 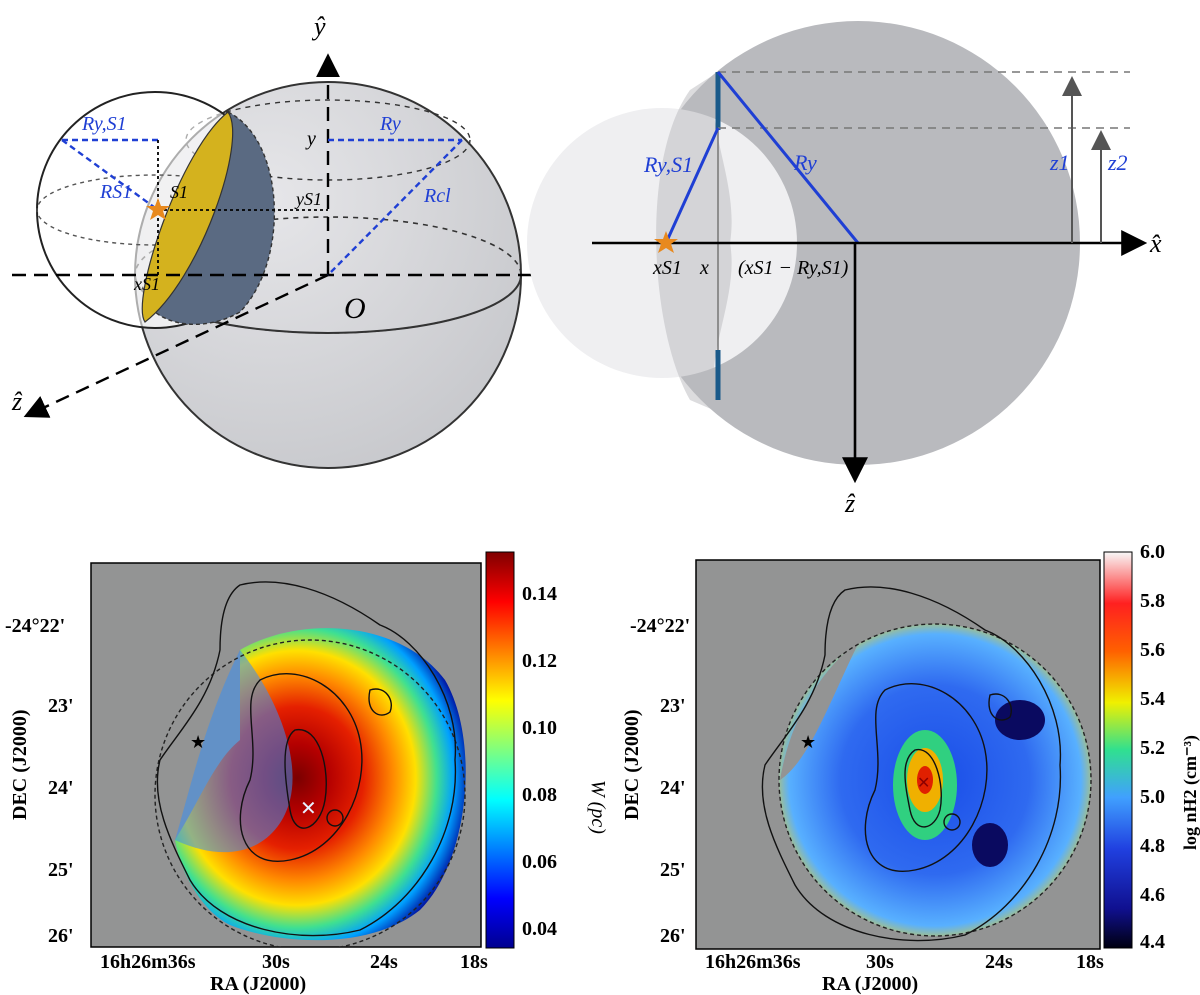 I want to click on contour-small-right, so click(x=1000, y=707).